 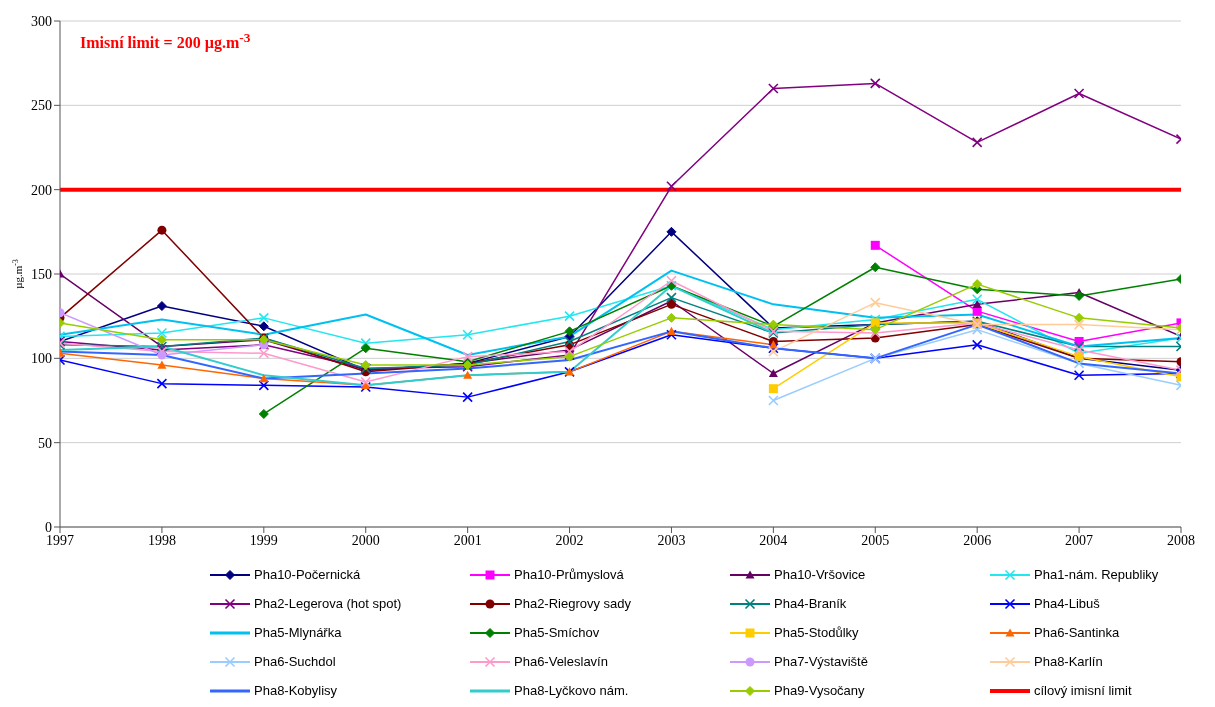 I want to click on legend-label: Pha6-Suchdol, so click(x=295, y=661).